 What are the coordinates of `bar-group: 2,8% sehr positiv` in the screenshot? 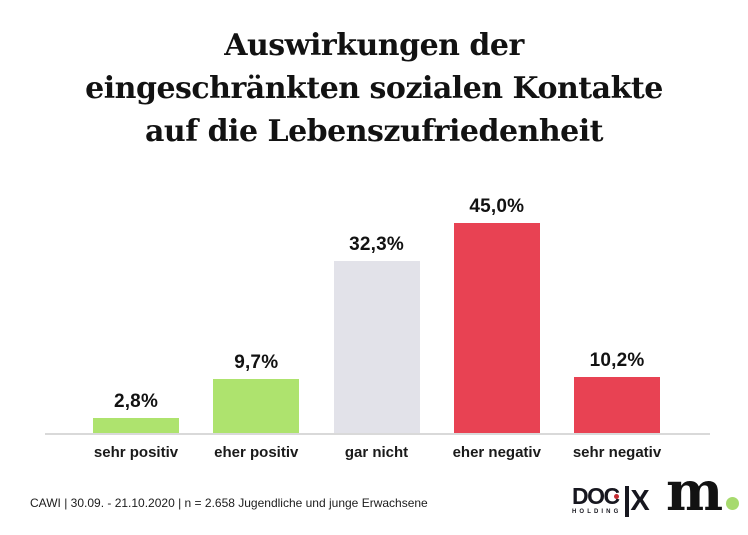 It's located at (136, 426).